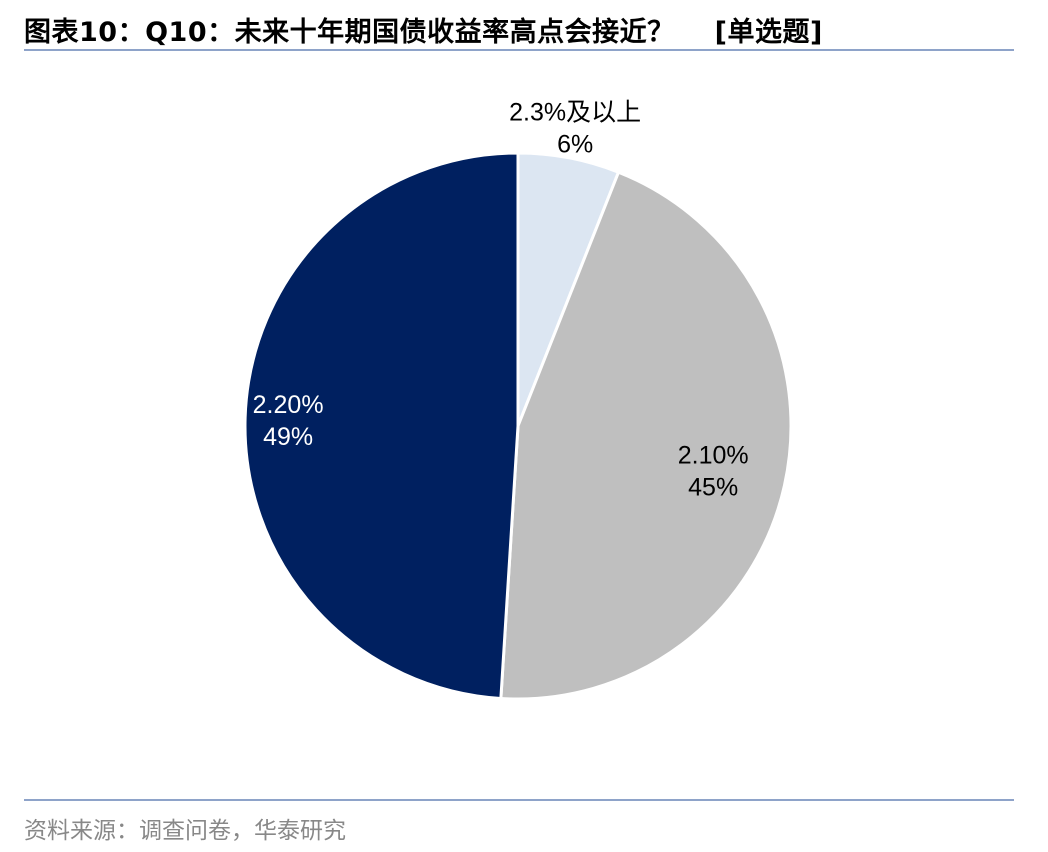 This screenshot has width=1048, height=852. Describe the element at coordinates (288, 405) in the screenshot. I see `slice-category-label: 2.20%` at that location.